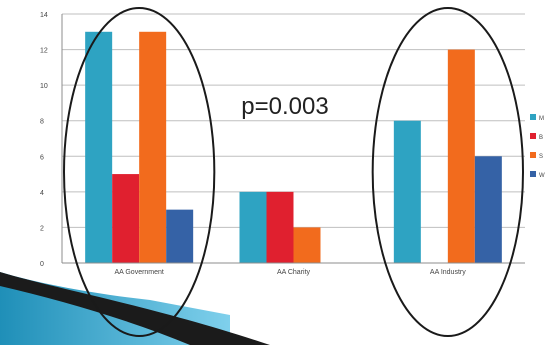 The height and width of the screenshot is (350, 551). Describe the element at coordinates (294, 272) in the screenshot. I see `x-category-label: AA Charity` at that location.